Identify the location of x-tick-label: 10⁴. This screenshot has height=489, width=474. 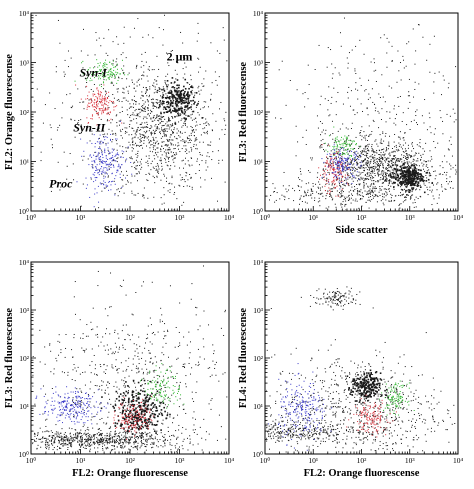
(229, 460).